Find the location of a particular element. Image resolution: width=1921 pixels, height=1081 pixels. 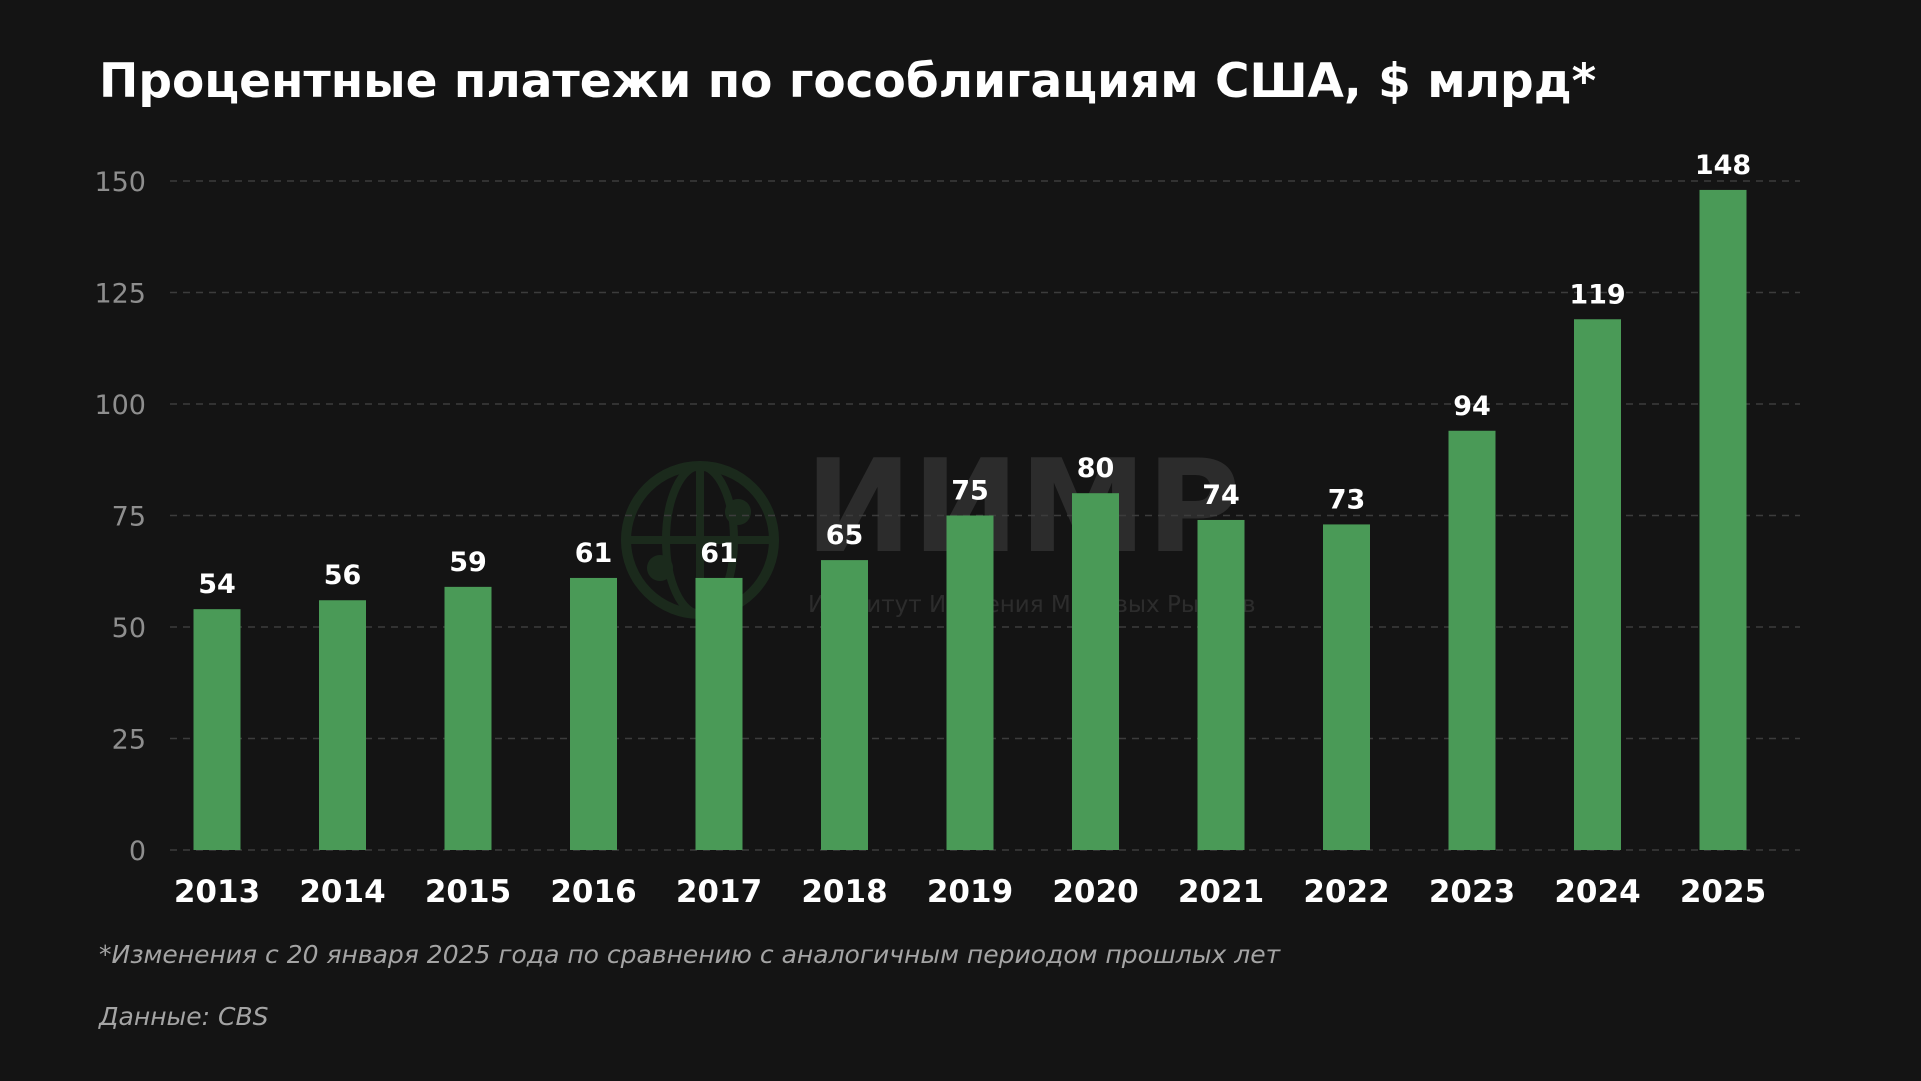

bar-2023 is located at coordinates (1472, 640).